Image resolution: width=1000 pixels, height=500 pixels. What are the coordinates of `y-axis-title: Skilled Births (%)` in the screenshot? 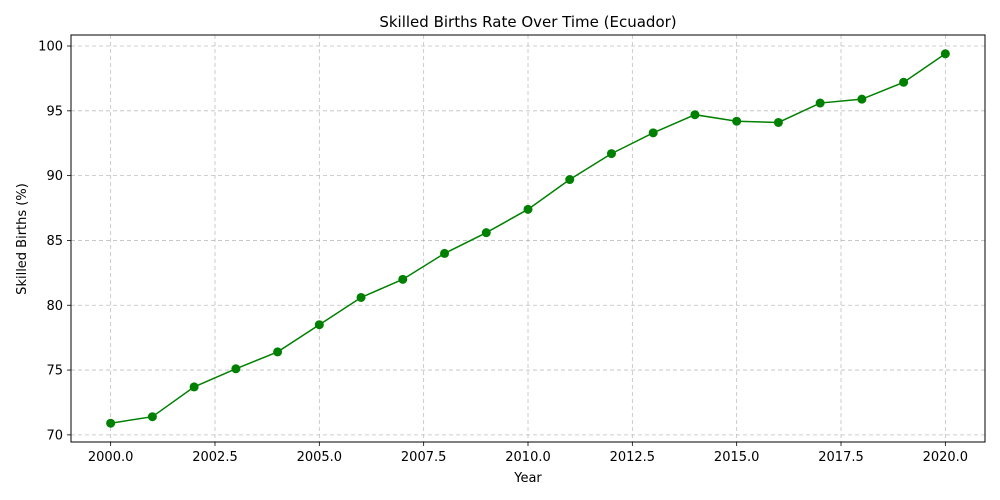 It's located at (22, 239).